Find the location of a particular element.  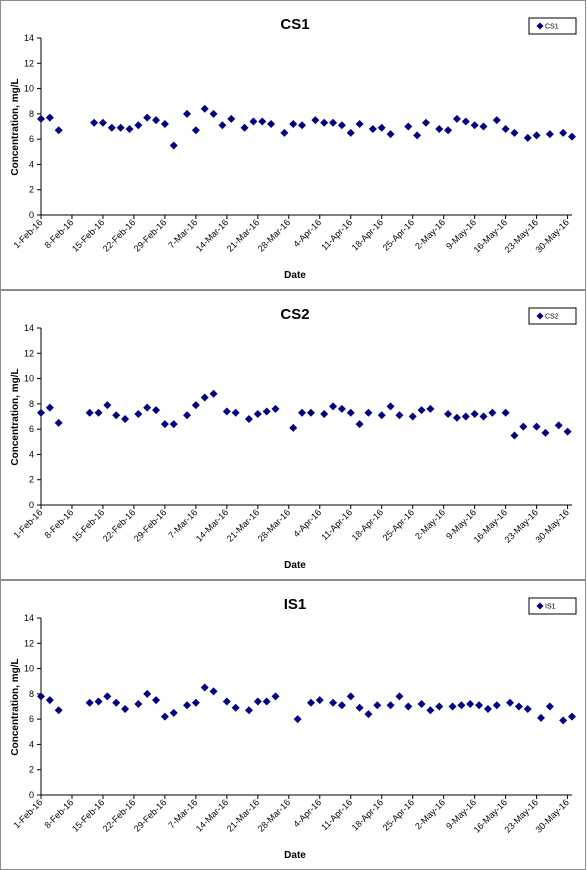

x-tick-label: 14-Mar-16 is located at coordinates (212, 235).